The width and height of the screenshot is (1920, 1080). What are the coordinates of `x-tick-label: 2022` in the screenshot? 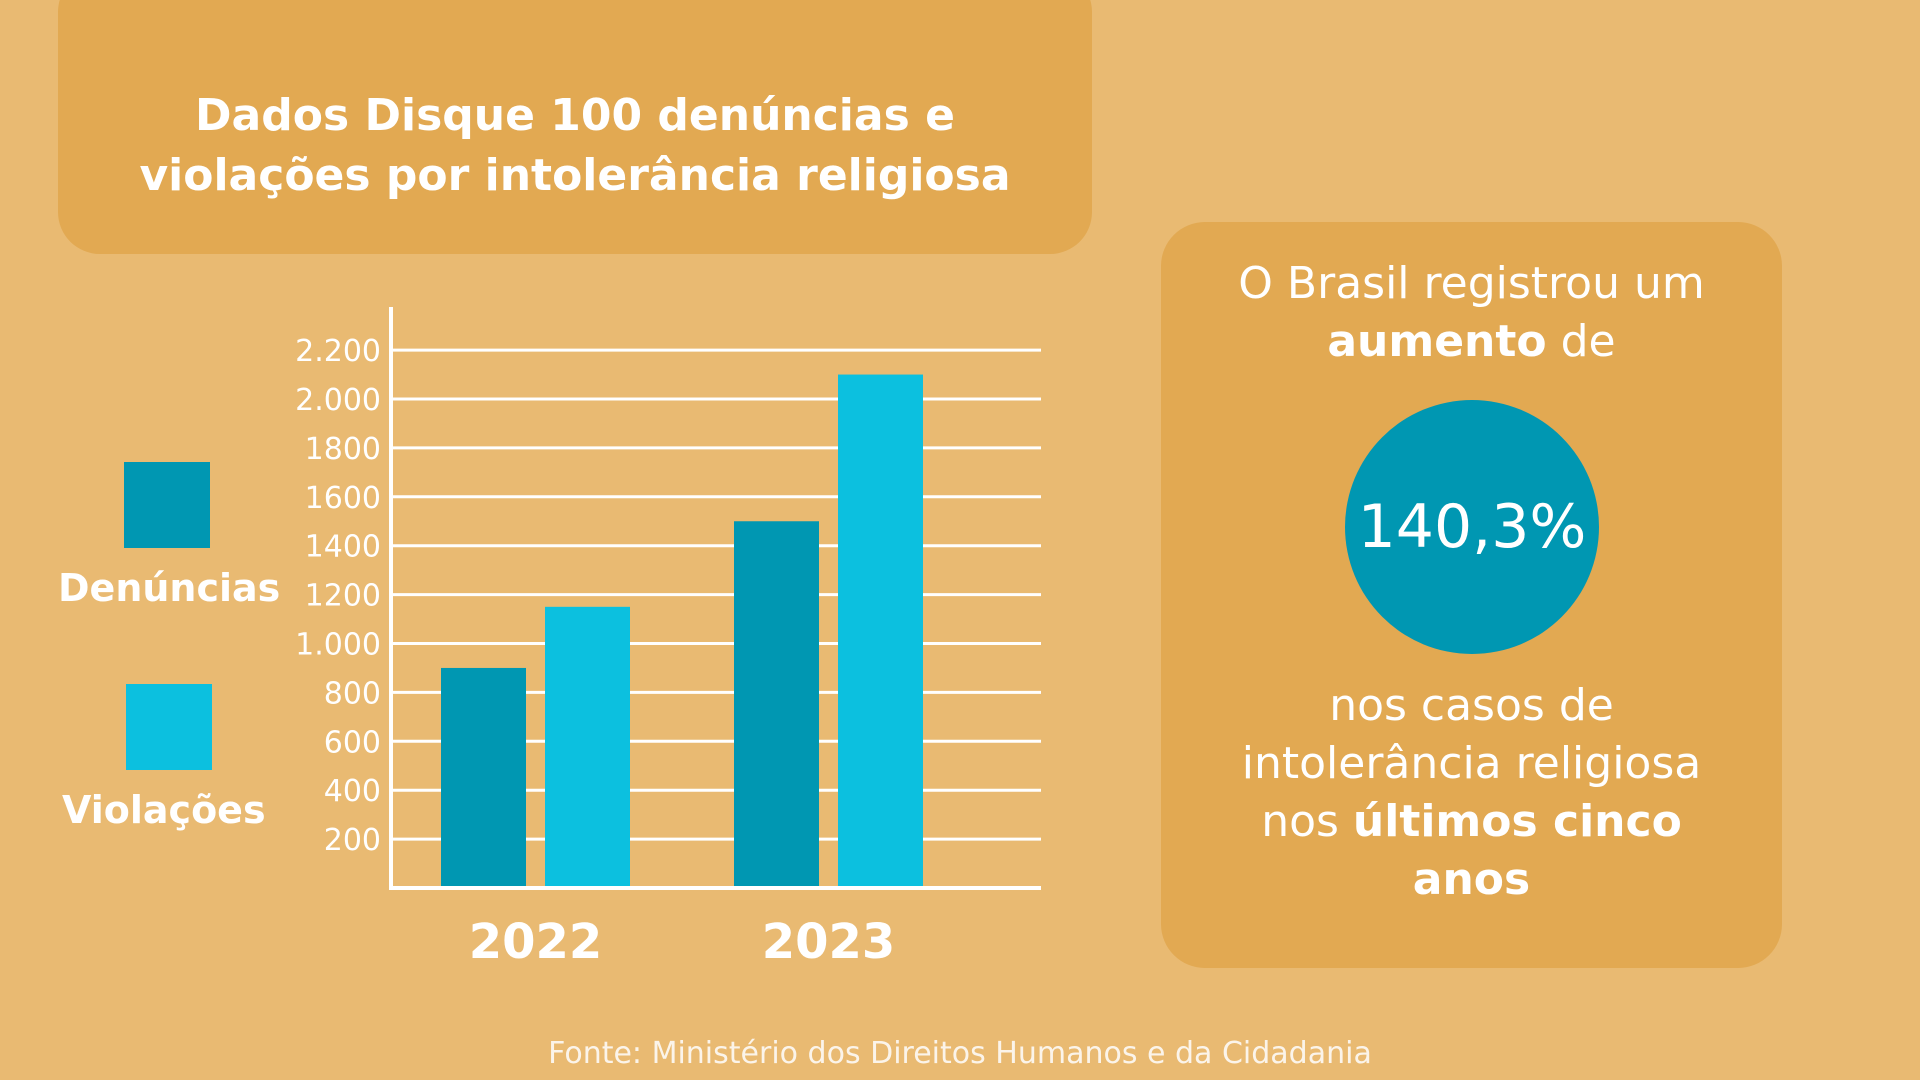 It's located at (536, 942).